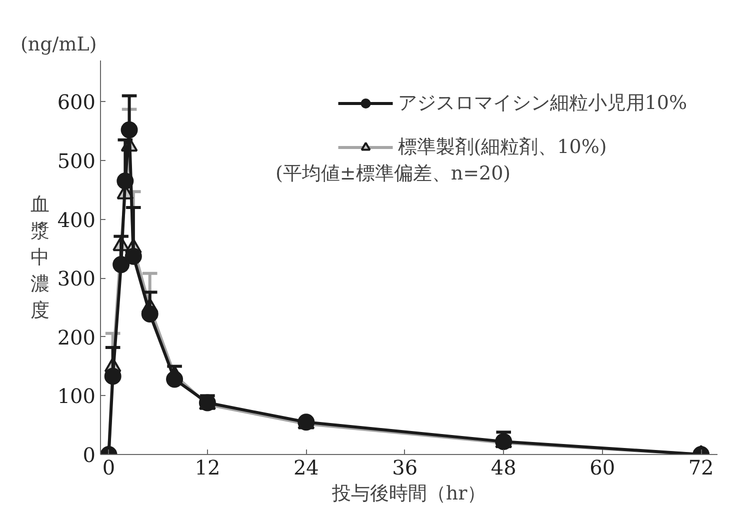  Describe the element at coordinates (76, 160) in the screenshot. I see `y-tick-label: 500` at that location.